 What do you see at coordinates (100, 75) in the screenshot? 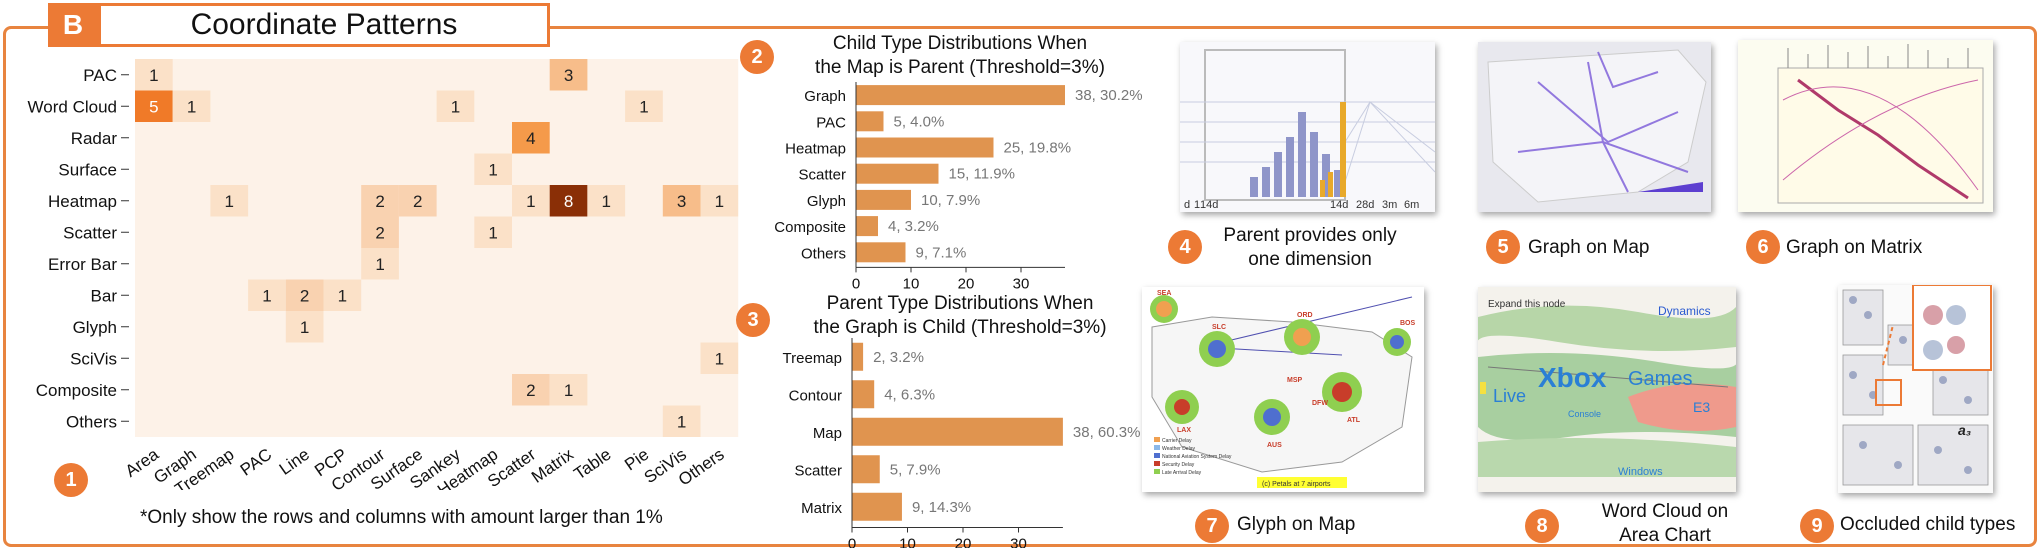
I see `heatmap-row-label: PAC` at bounding box center [100, 75].